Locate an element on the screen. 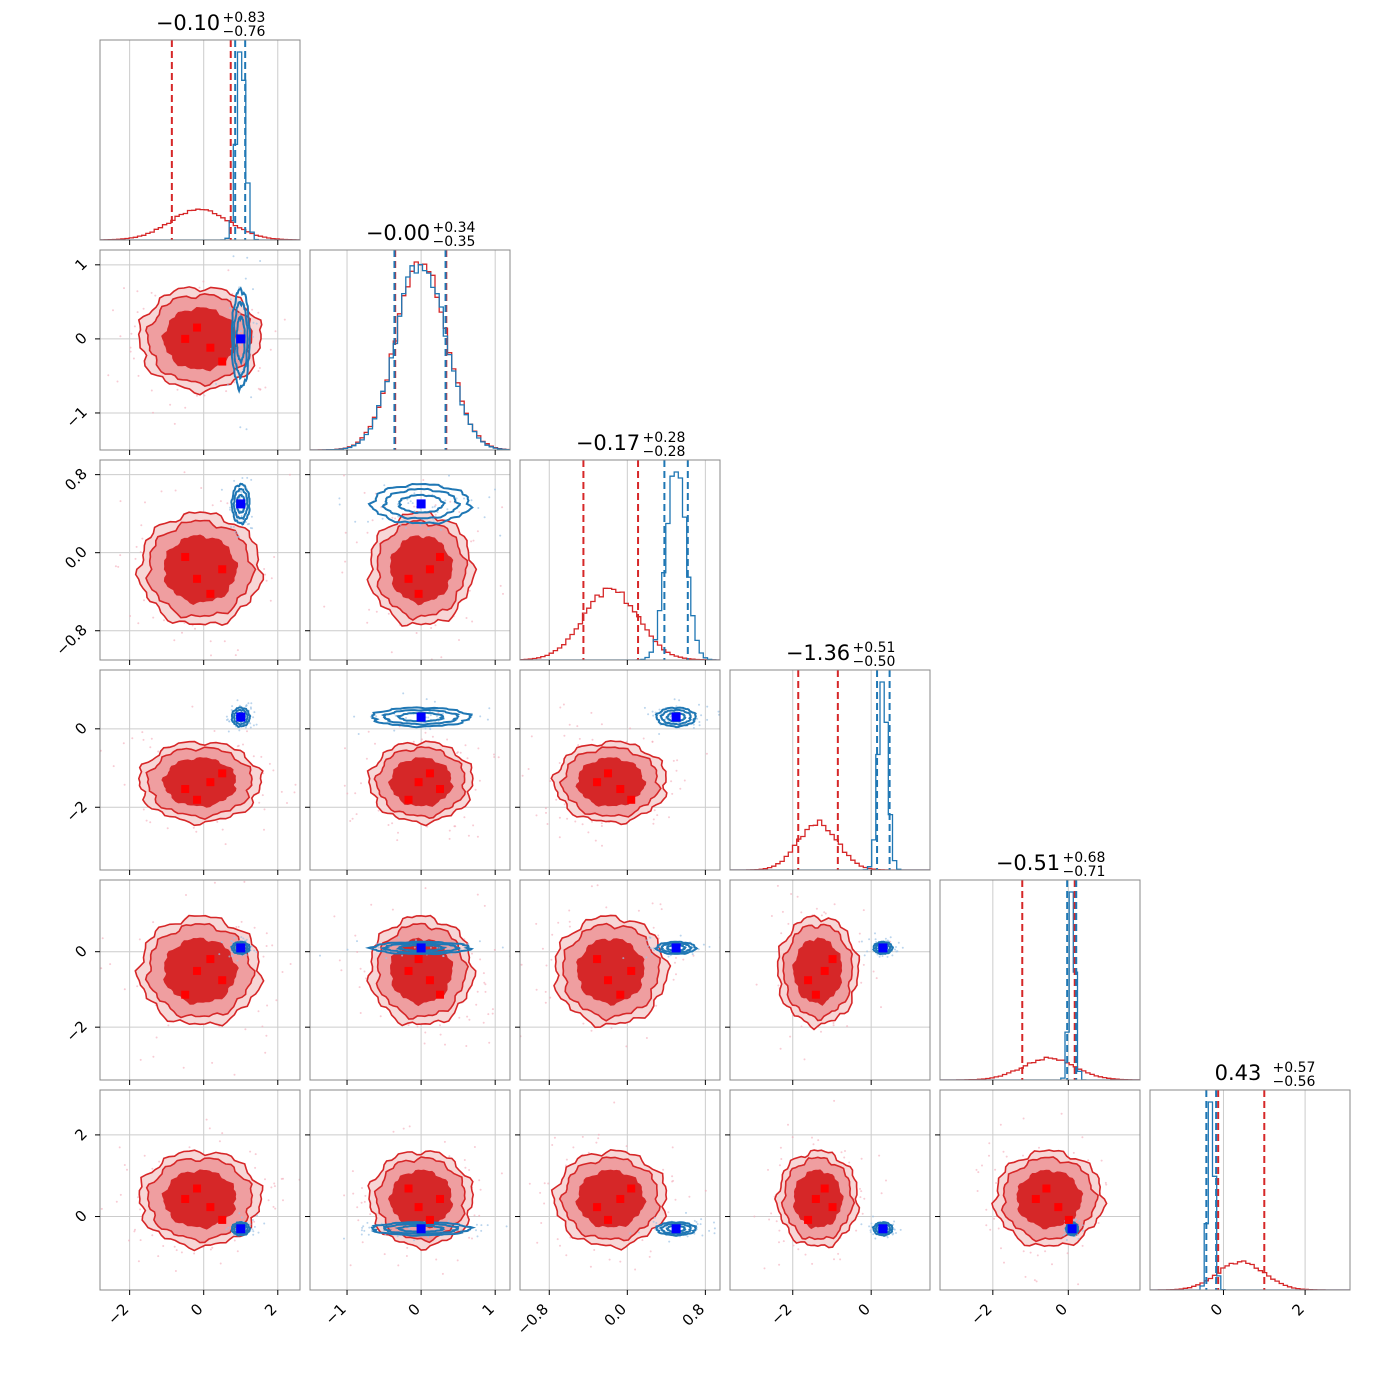 The width and height of the screenshot is (1390, 1390). red-contour-inner is located at coordinates (817, 971).